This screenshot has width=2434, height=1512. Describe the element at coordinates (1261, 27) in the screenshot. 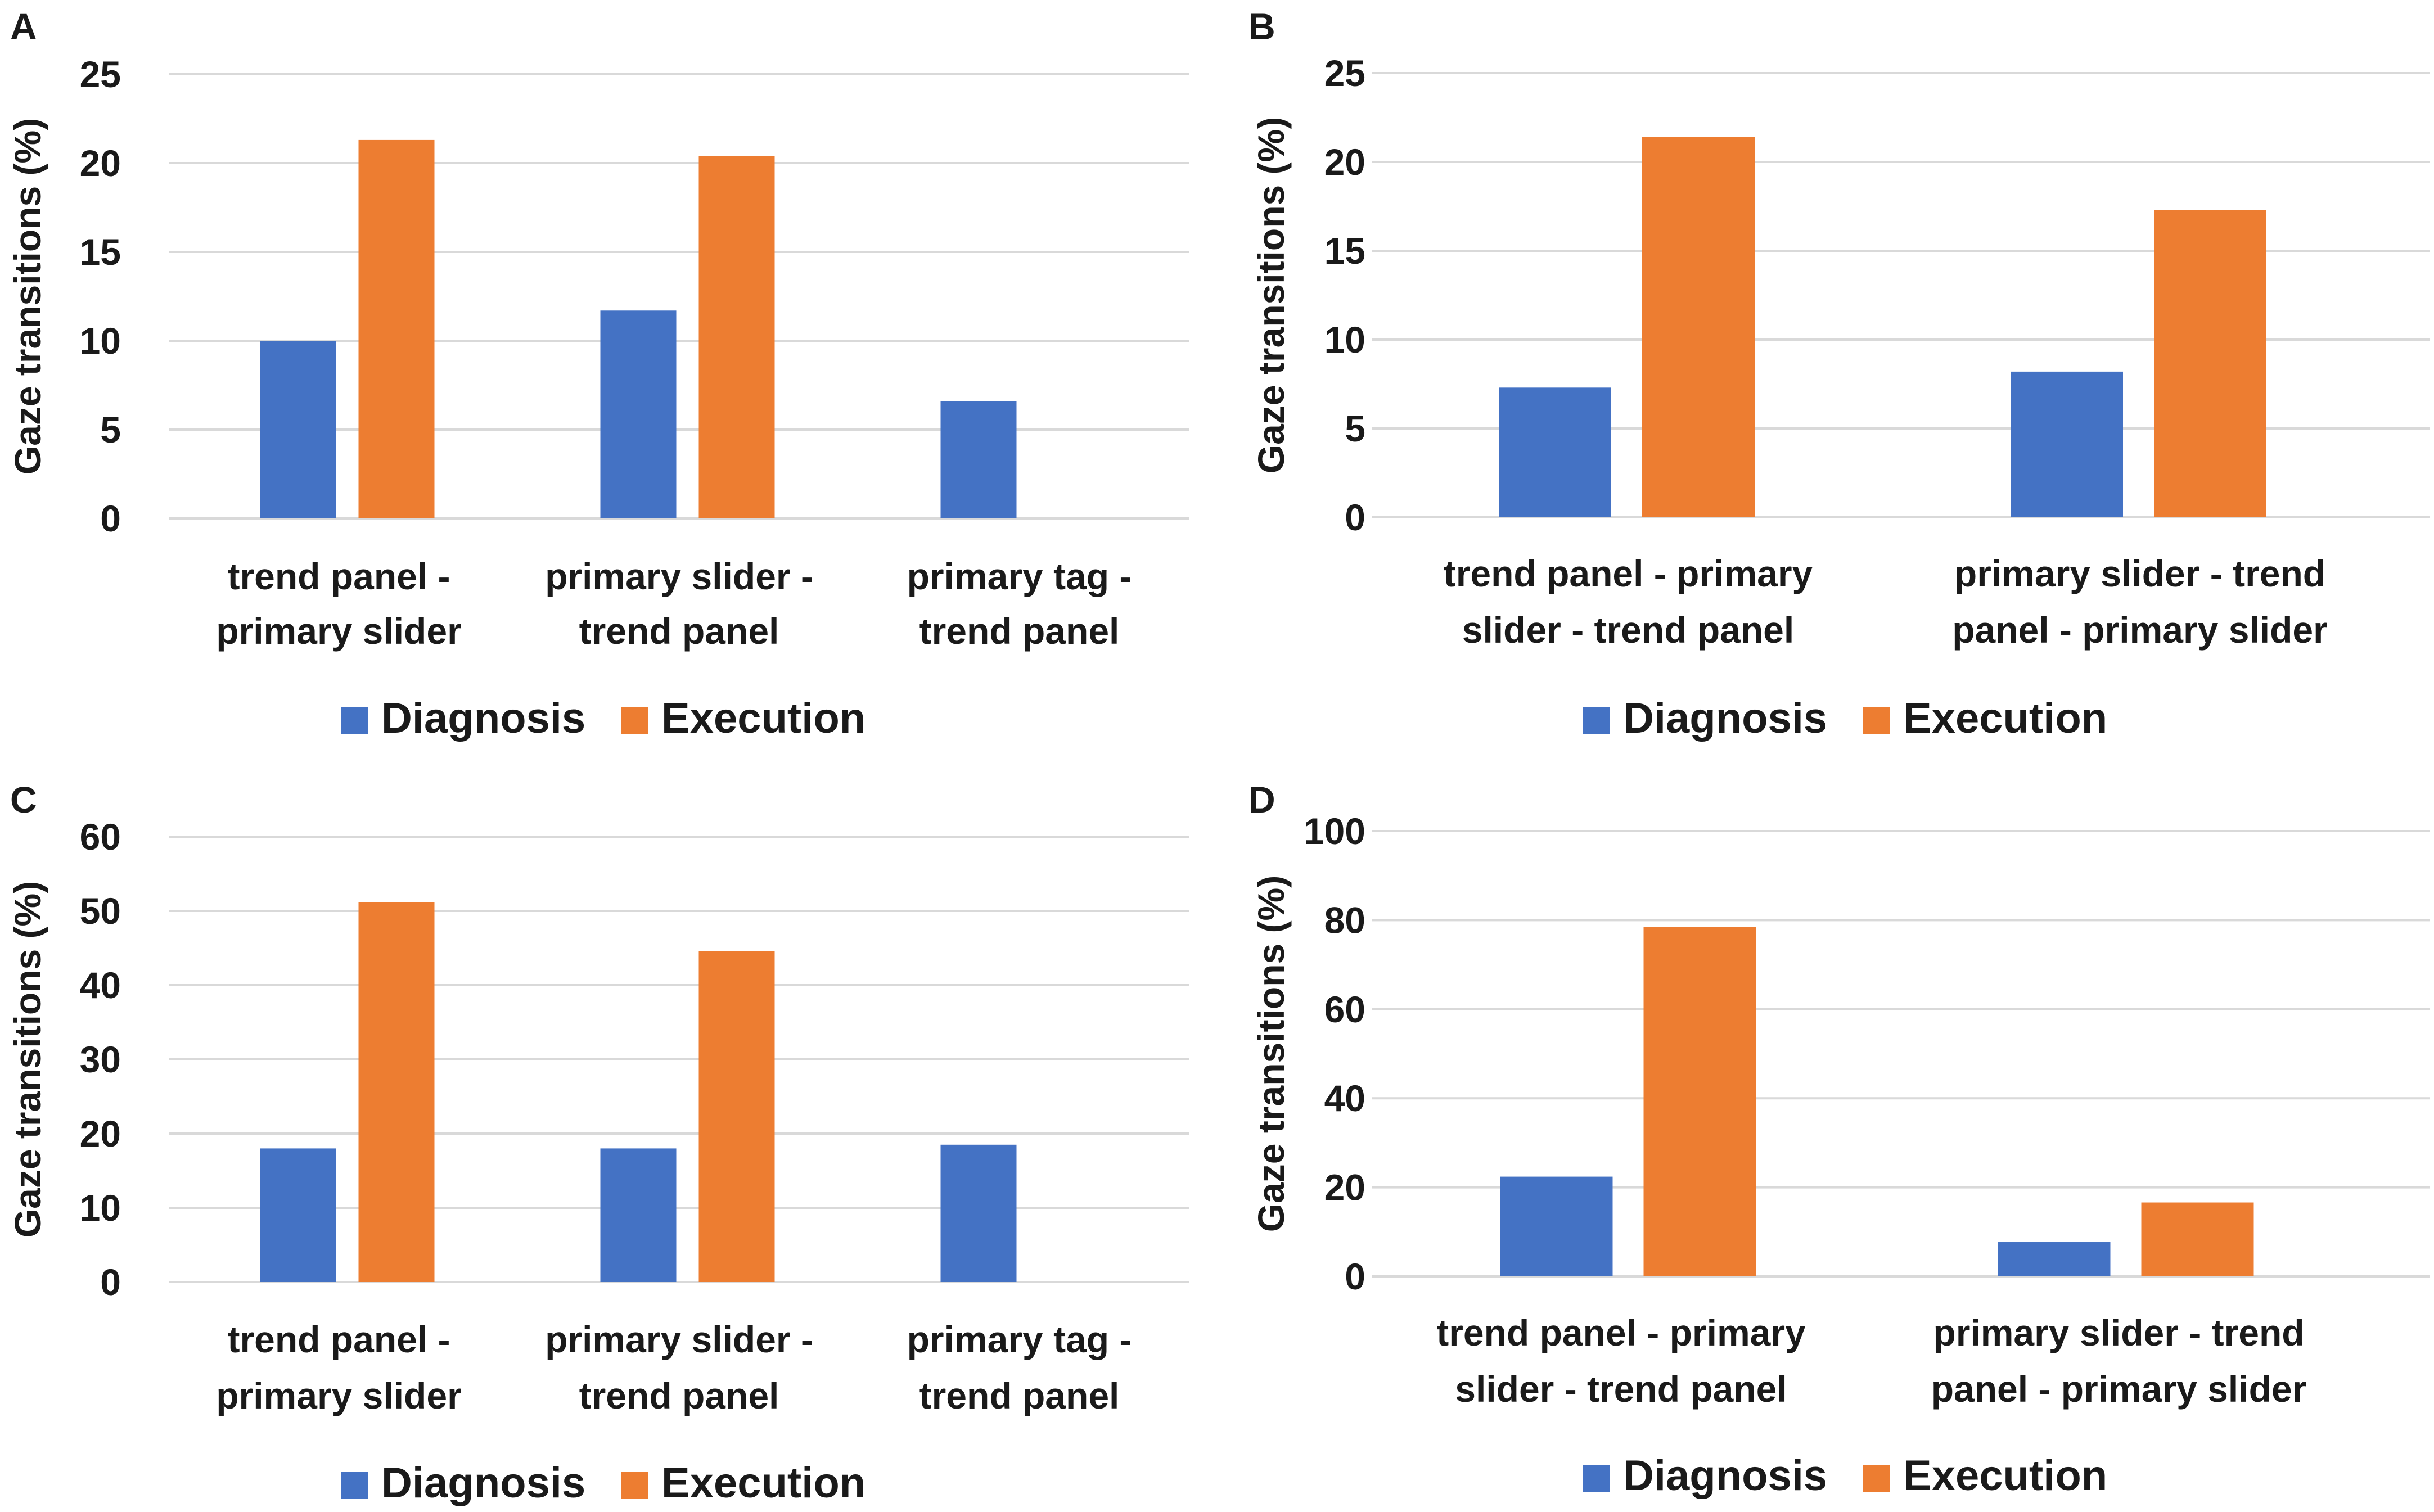

I see `panel-letter: B` at that location.